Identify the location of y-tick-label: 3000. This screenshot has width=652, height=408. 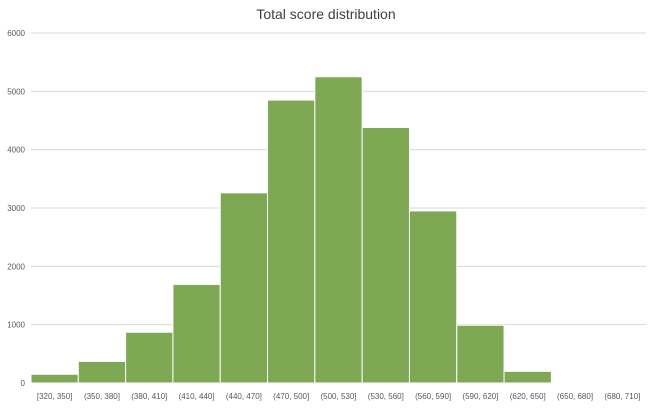
(16, 208).